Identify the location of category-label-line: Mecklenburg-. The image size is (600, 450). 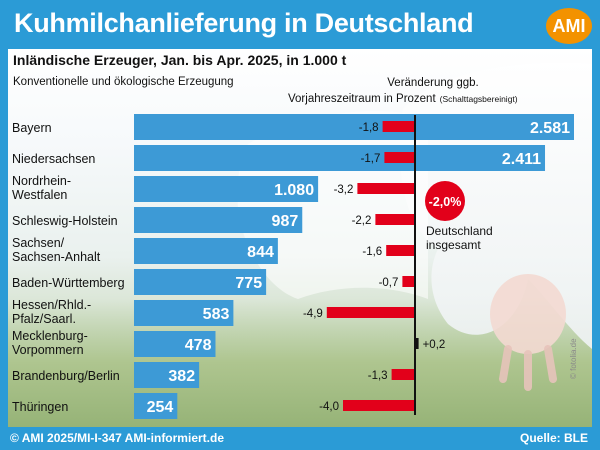
(50, 336).